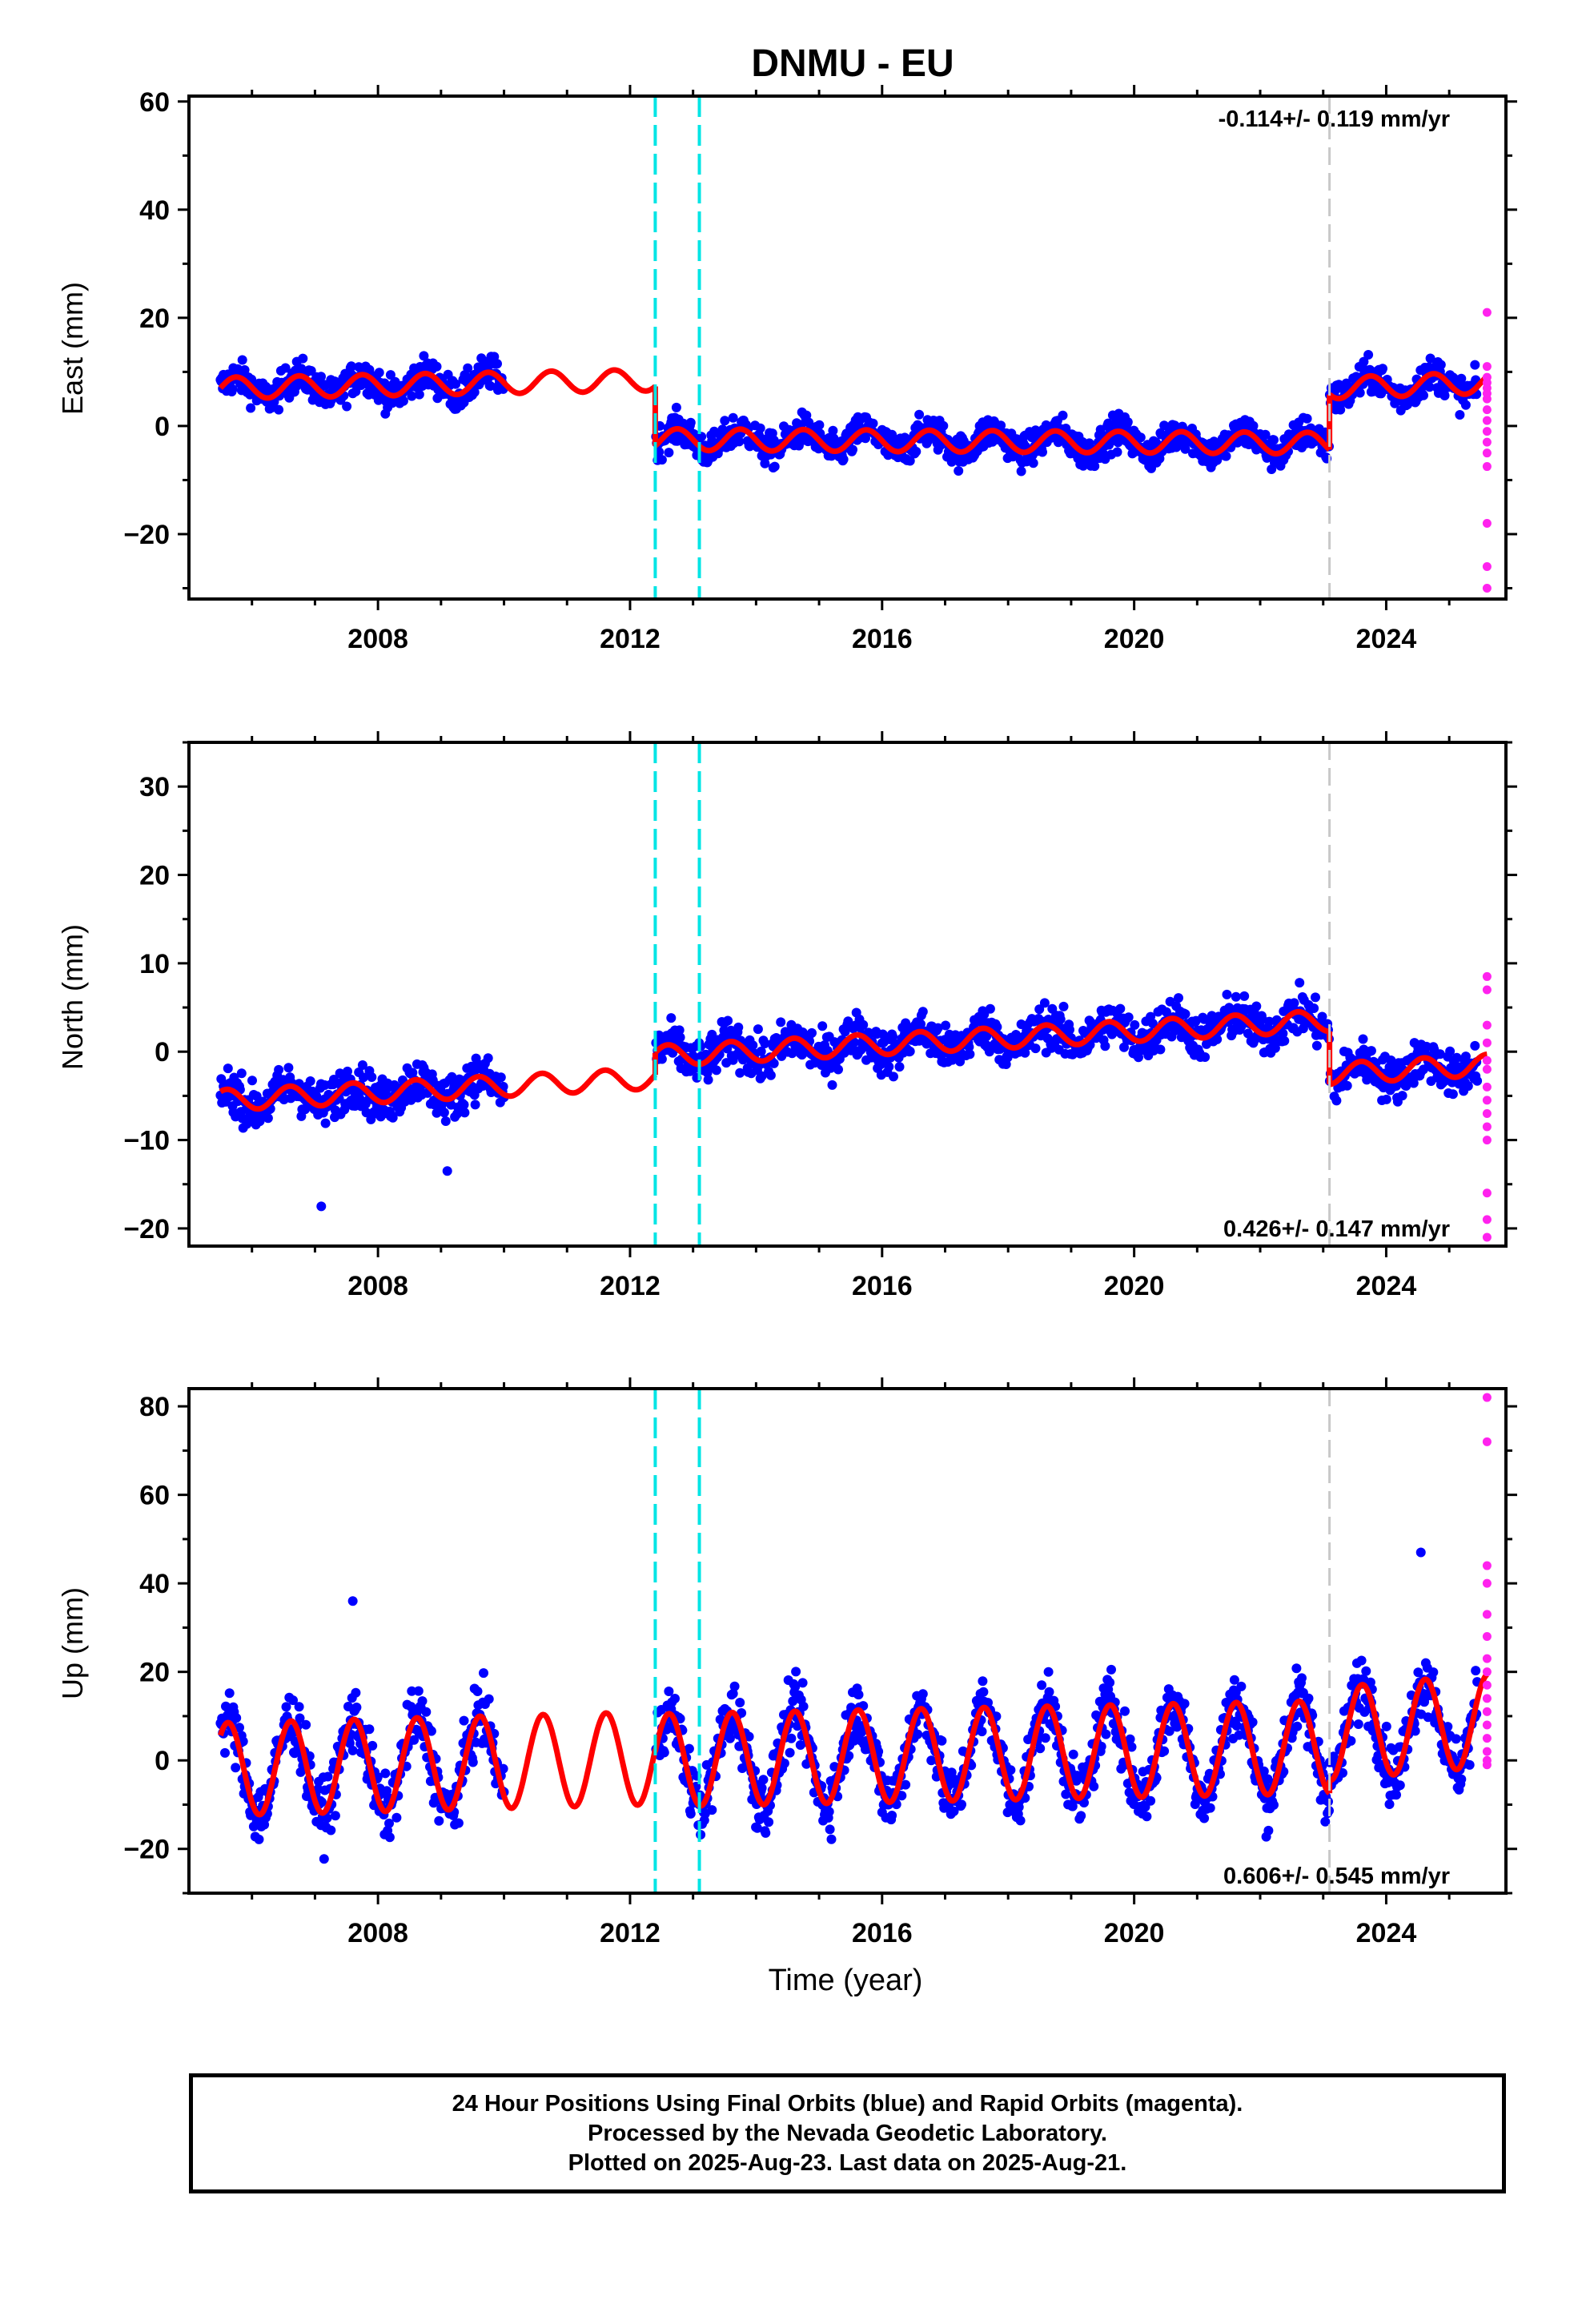  I want to click on north-x-tick-label: 2012, so click(630, 1286).